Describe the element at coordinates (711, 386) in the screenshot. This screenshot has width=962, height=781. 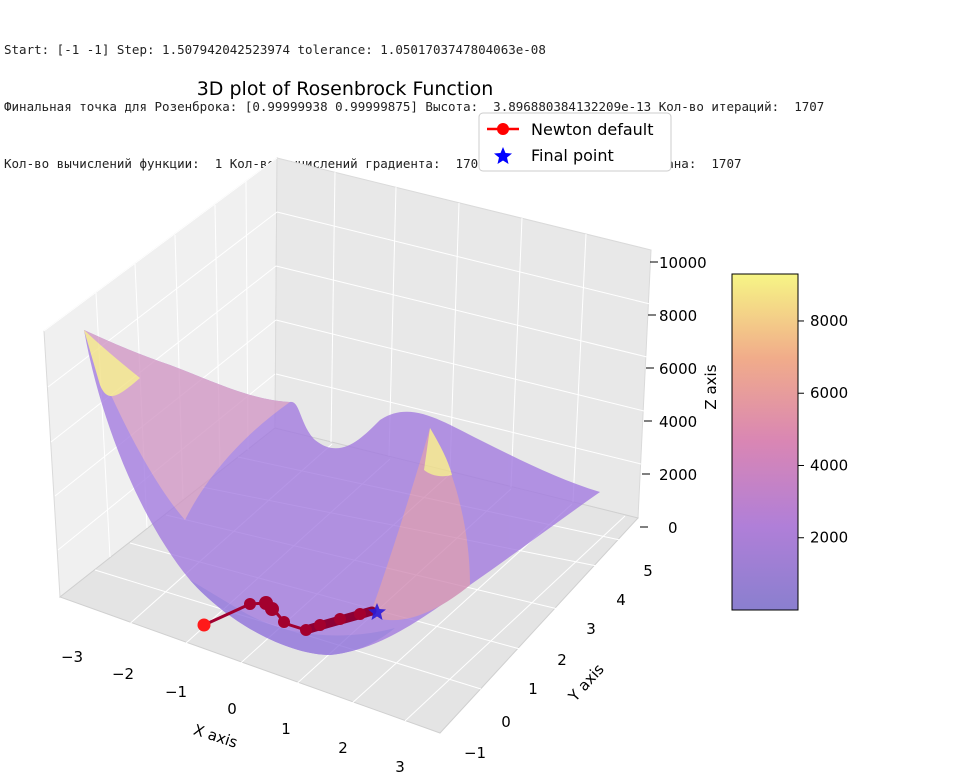
I see `z-axis-label: Z axis` at that location.